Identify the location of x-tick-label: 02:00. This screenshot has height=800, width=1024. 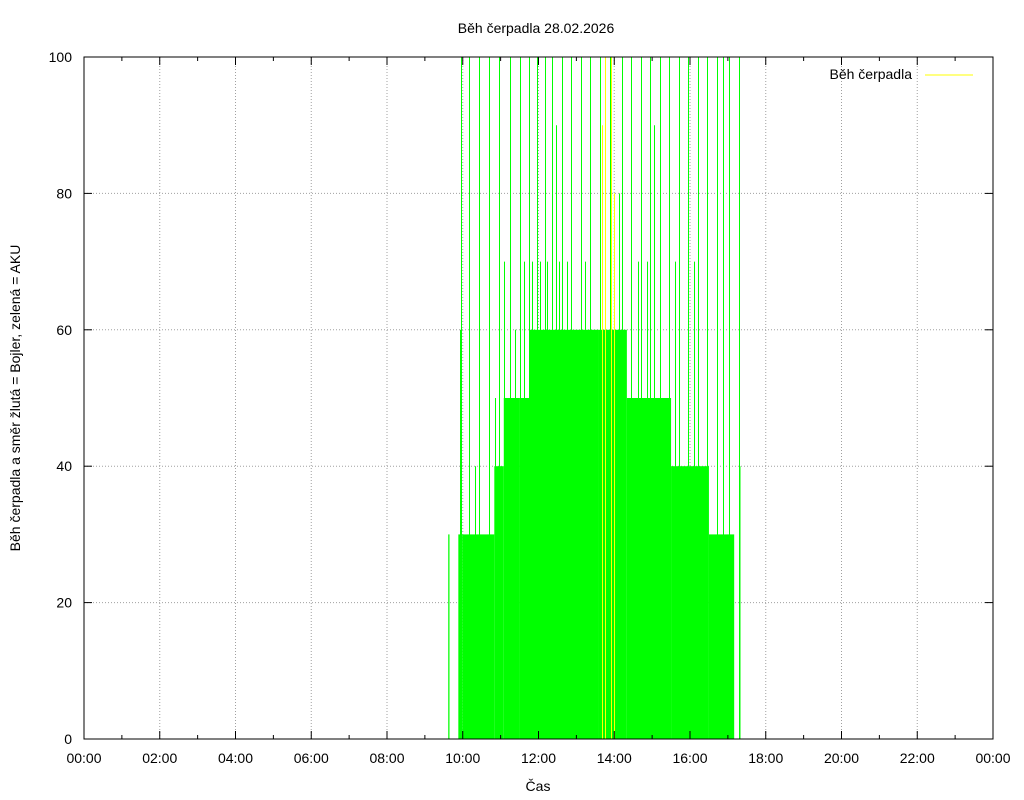
(159, 758).